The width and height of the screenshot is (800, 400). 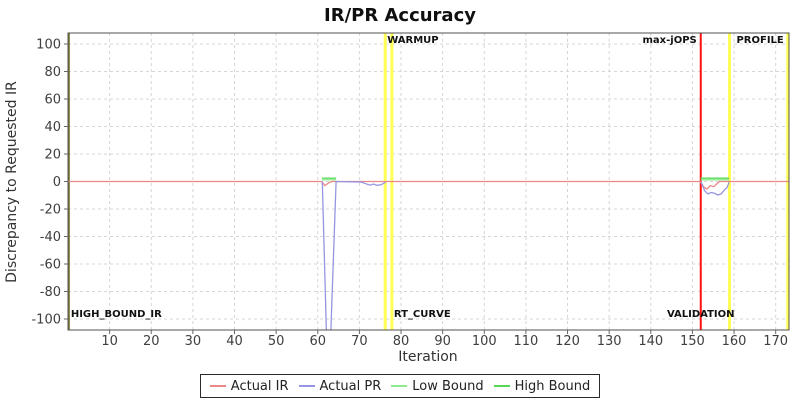 I want to click on marker-label: PROFILE, so click(x=759, y=40).